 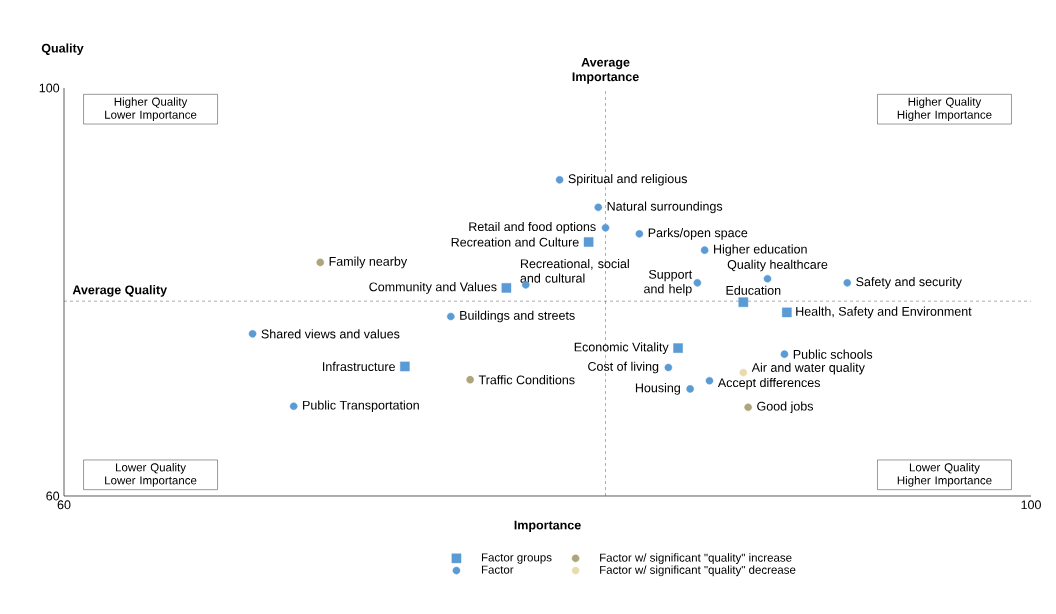 I want to click on annotation: Lower Quality Lower Importance, so click(x=151, y=474).